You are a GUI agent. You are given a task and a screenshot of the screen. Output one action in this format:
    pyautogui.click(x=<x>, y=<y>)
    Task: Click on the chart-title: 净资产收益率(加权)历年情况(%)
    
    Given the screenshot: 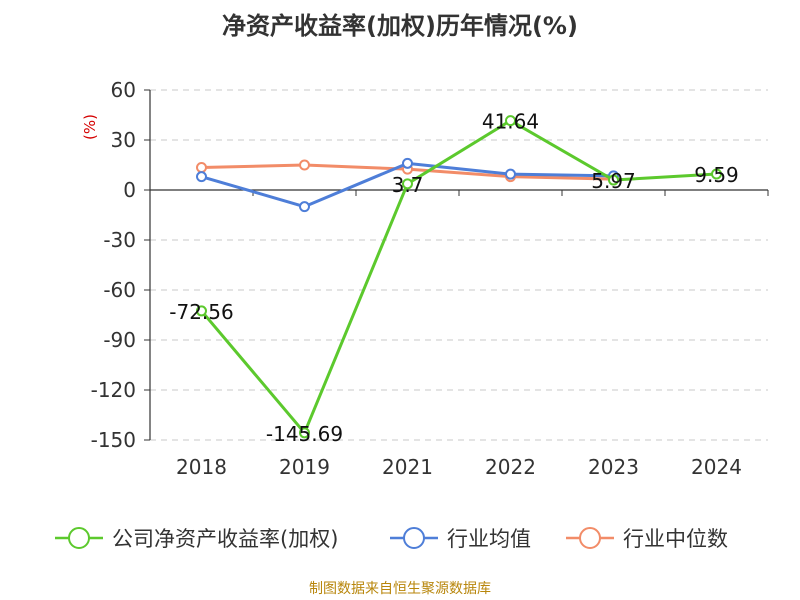 What is the action you would take?
    pyautogui.click(x=400, y=26)
    